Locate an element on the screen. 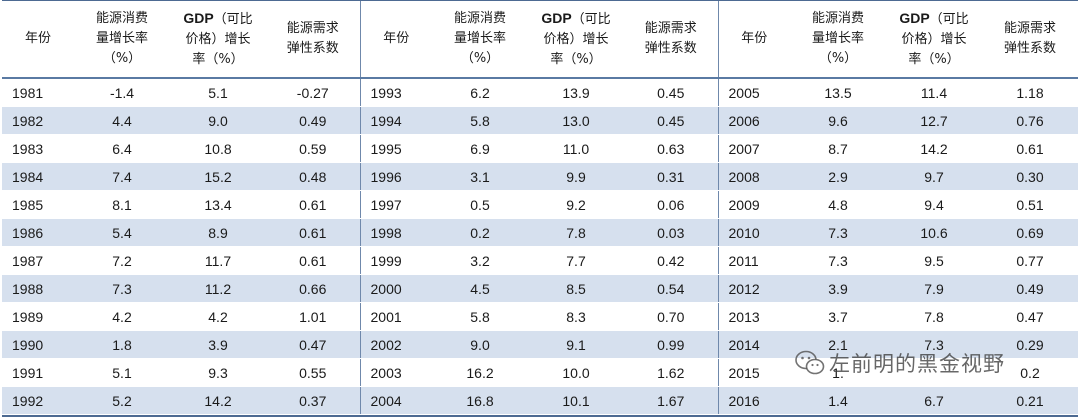 The height and width of the screenshot is (417, 1080). cell-energy-growth: 9.6 is located at coordinates (838, 120).